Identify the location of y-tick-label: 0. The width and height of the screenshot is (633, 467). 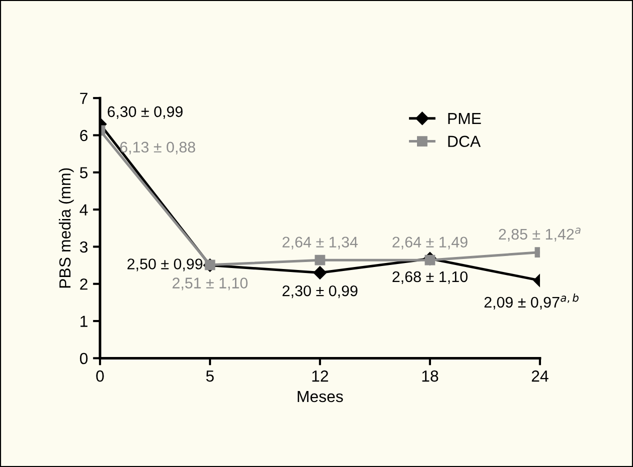
(84, 358).